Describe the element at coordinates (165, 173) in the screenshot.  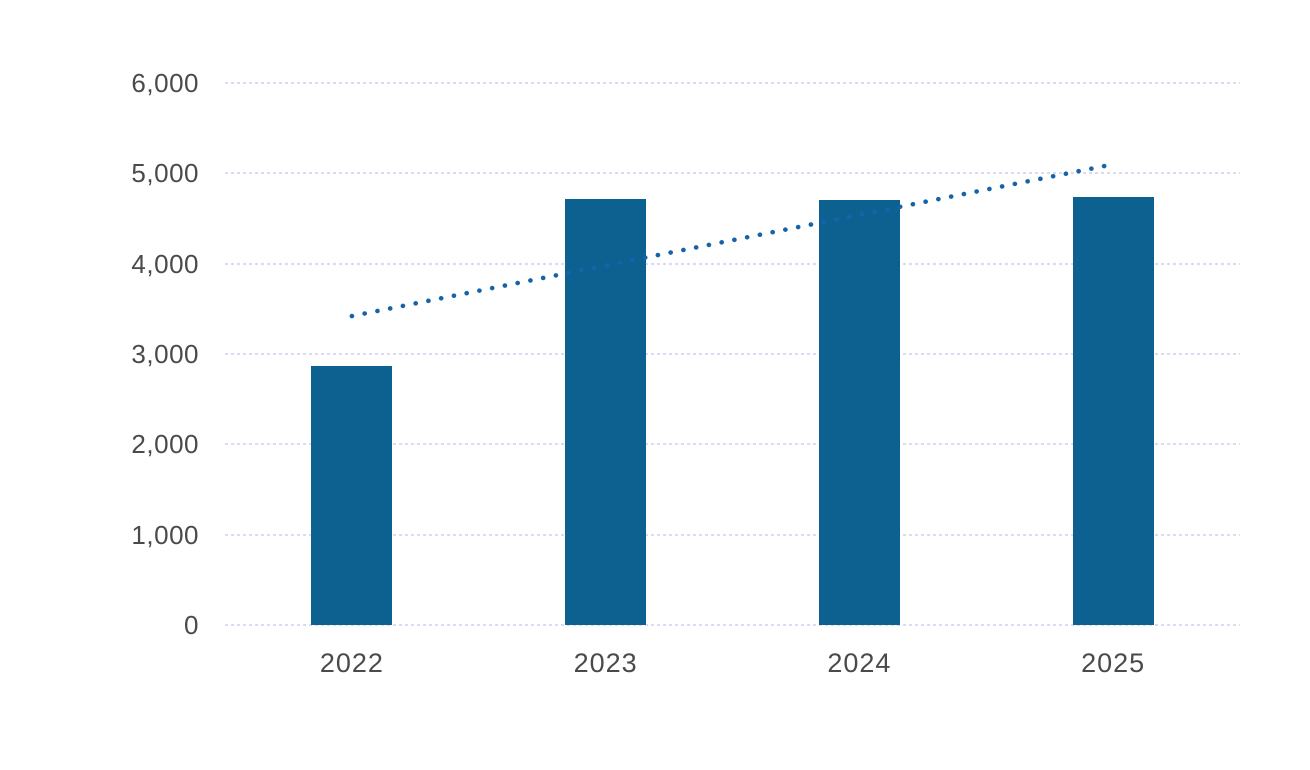
I see `y-tick-label: 5,000` at that location.